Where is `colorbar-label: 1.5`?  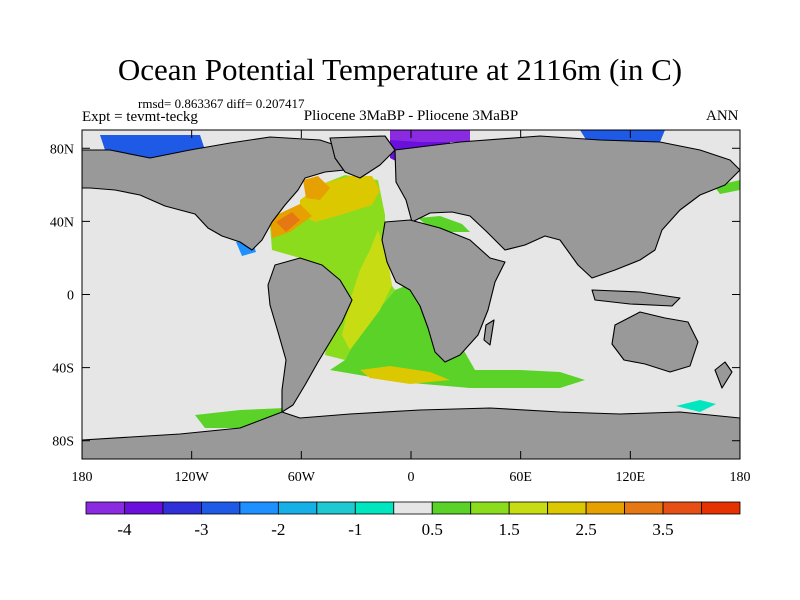 colorbar-label: 1.5 is located at coordinates (509, 529).